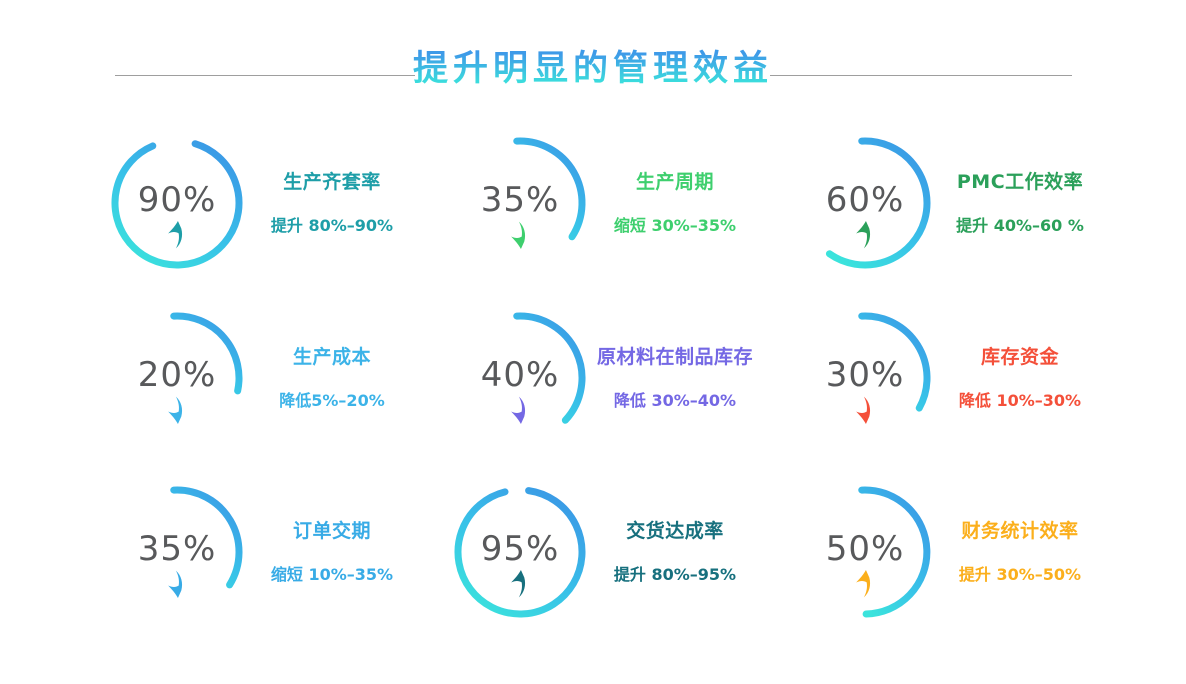 The height and width of the screenshot is (684, 1186). I want to click on metric-gauge-item: 50% 财务统计效率 提升 30%–50%, so click(960, 552).